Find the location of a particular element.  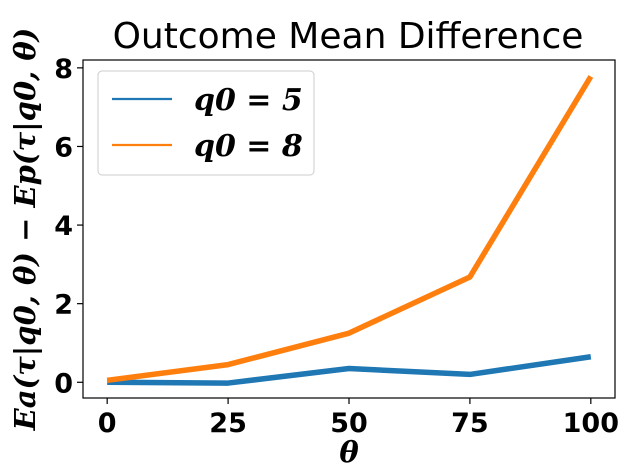

y-axis: 0 2 4 6 8 is located at coordinates (68, 226).